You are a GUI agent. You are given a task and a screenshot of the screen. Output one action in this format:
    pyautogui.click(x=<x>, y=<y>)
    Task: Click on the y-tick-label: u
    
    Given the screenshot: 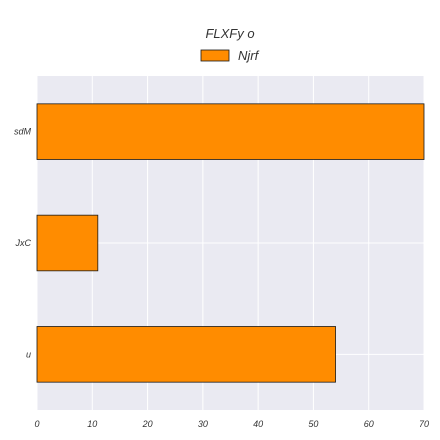 What is the action you would take?
    pyautogui.click(x=28, y=354)
    